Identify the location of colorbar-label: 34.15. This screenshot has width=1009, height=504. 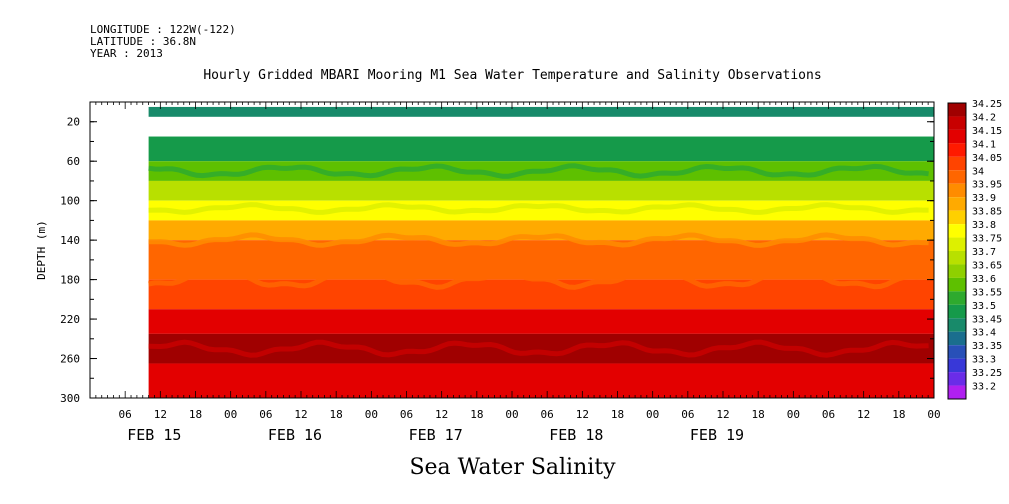
(987, 131).